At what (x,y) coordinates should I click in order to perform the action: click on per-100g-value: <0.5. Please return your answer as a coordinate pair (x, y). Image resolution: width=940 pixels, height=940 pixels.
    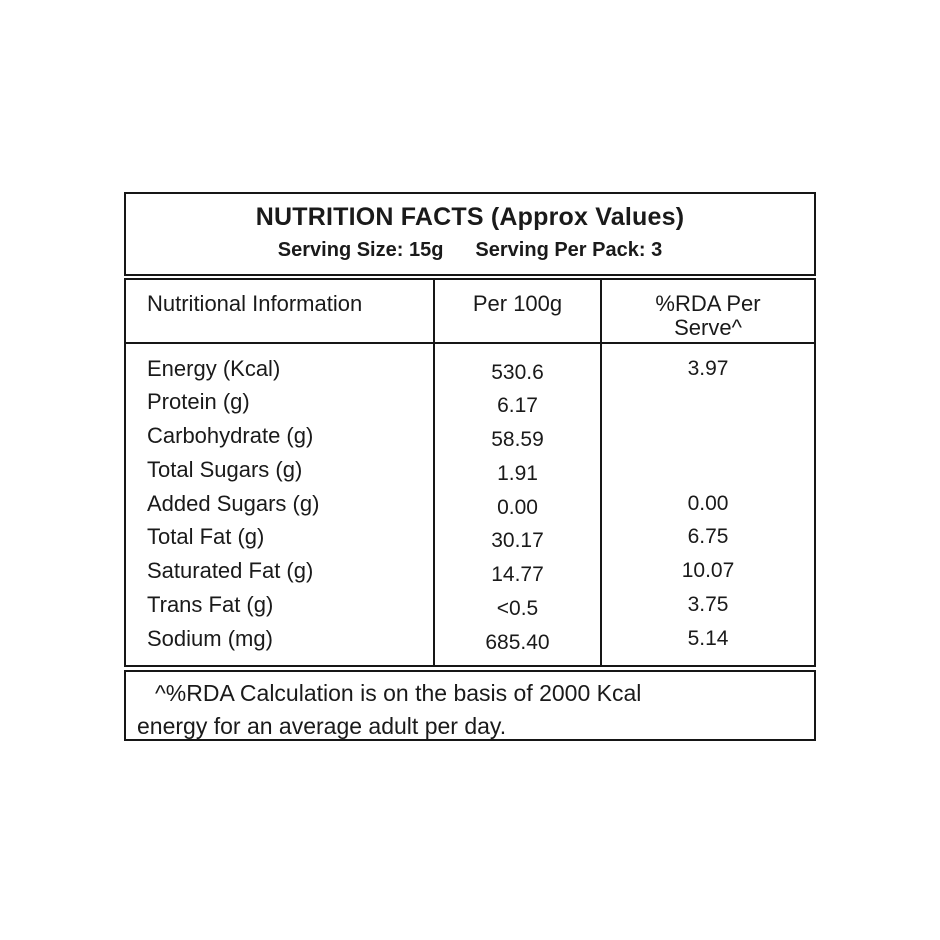
    Looking at the image, I should click on (517, 608).